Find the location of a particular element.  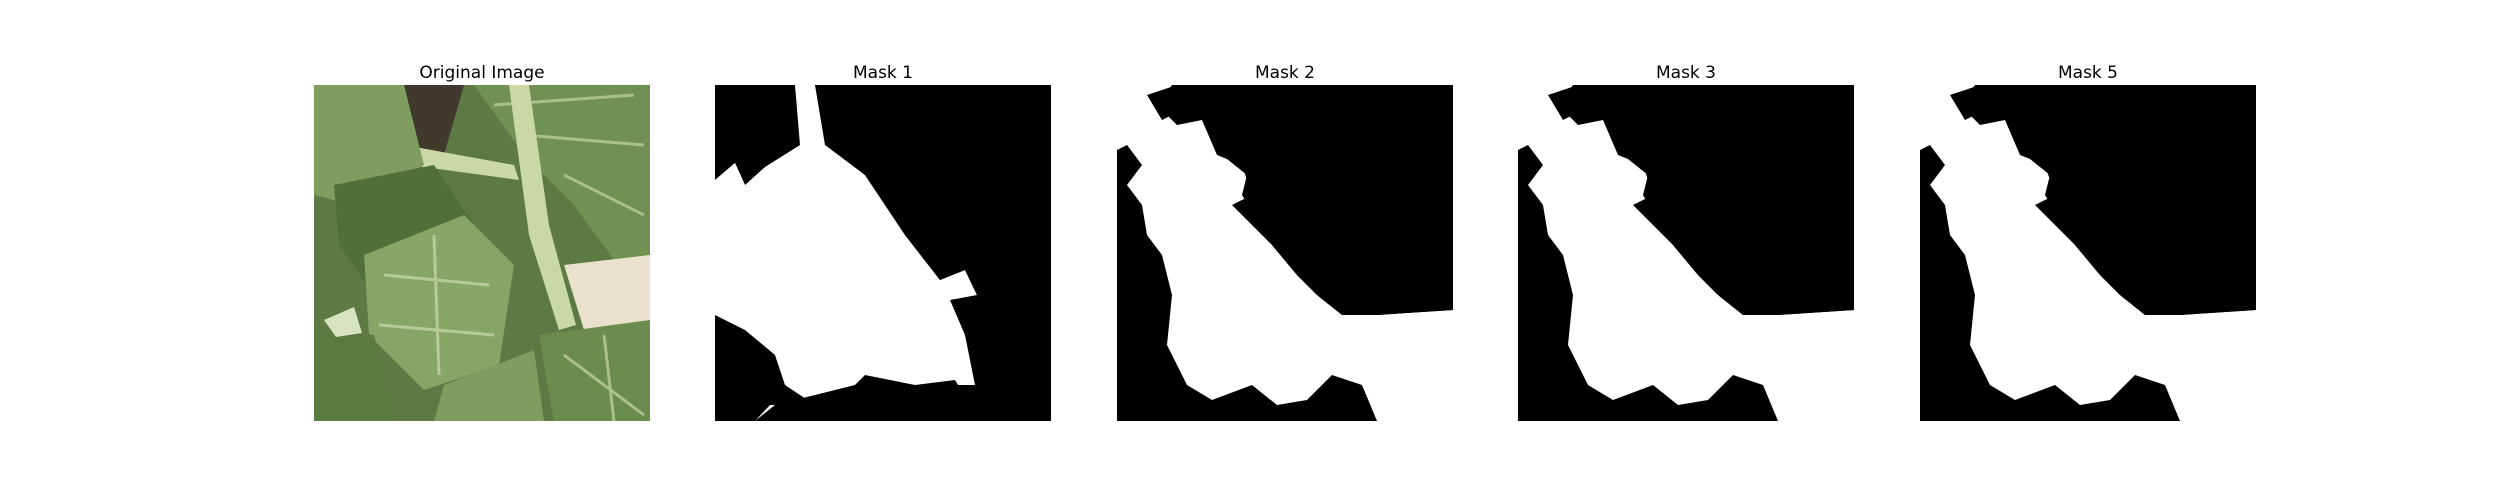

mask-3-image is located at coordinates (1686, 253).